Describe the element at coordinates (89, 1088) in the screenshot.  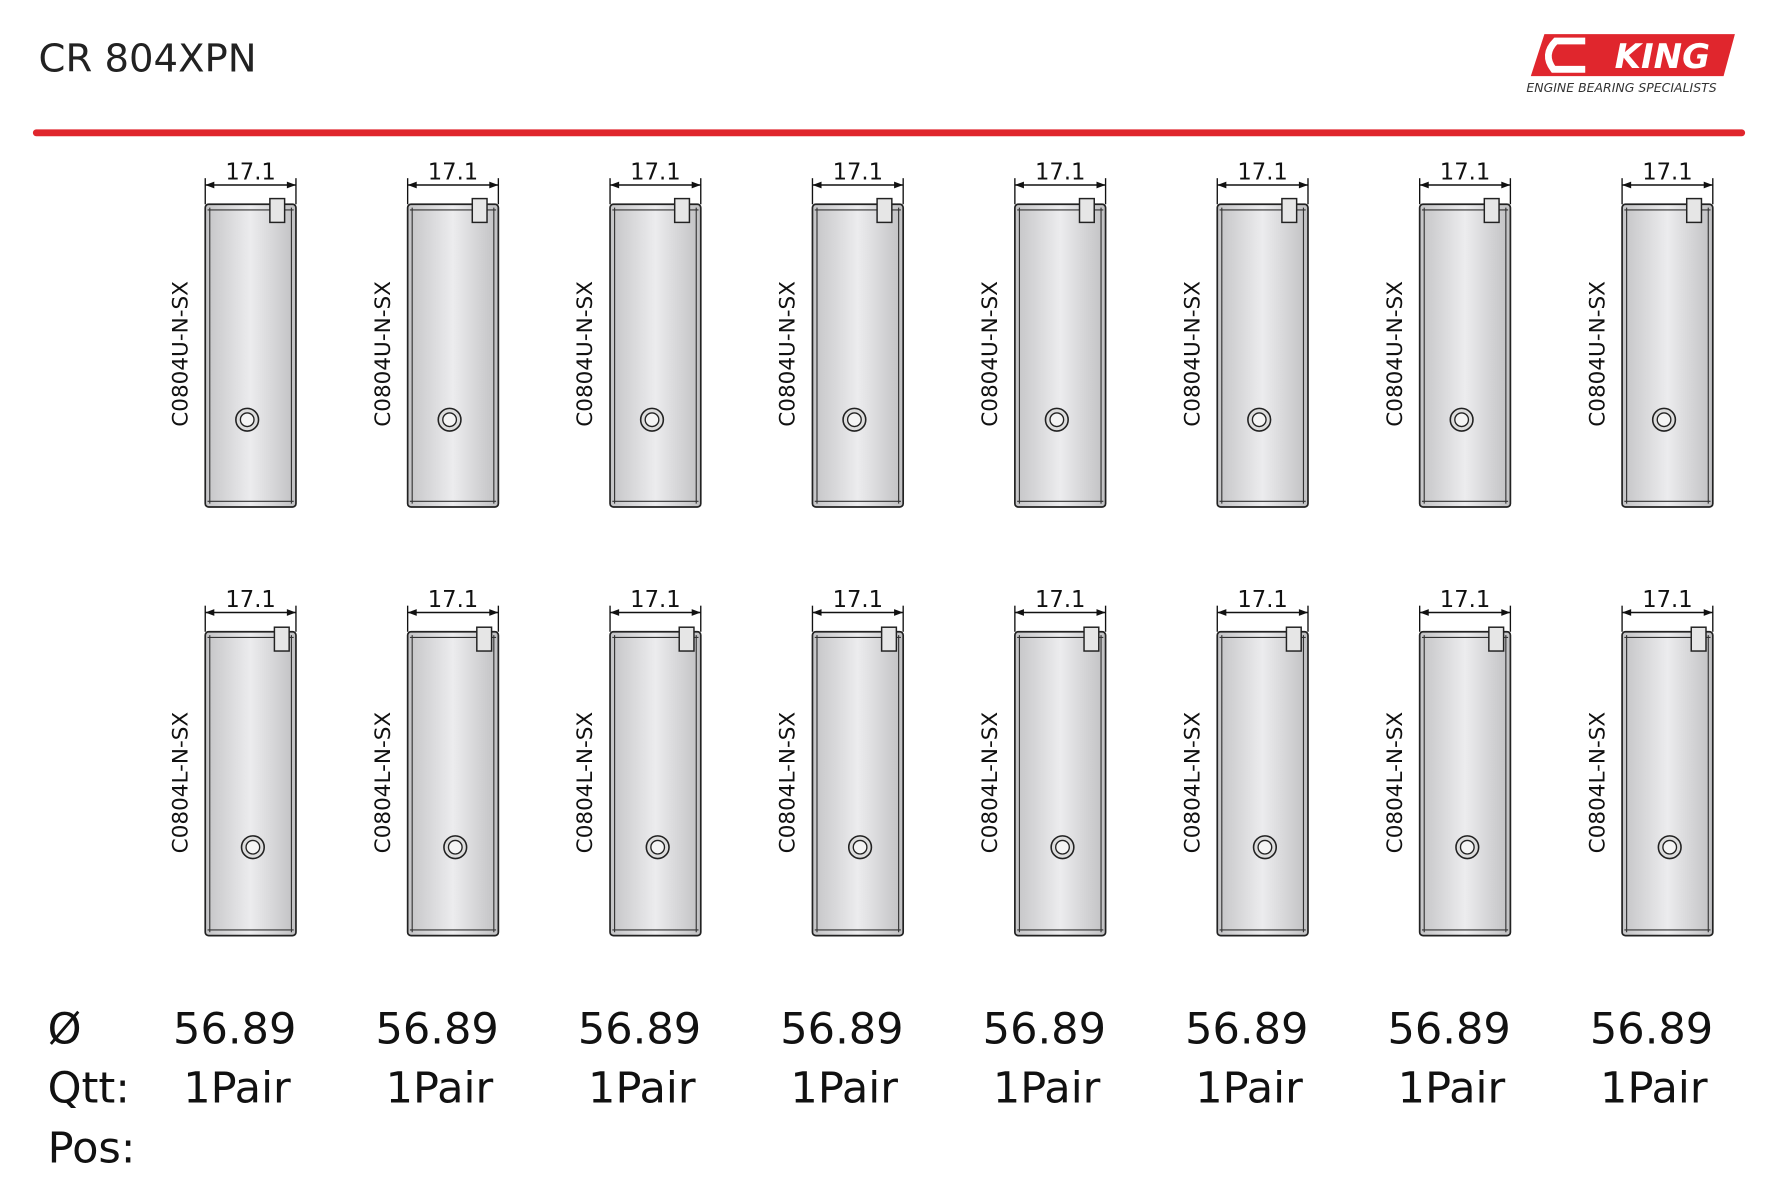
I see `quantity-label: Qtt:` at that location.